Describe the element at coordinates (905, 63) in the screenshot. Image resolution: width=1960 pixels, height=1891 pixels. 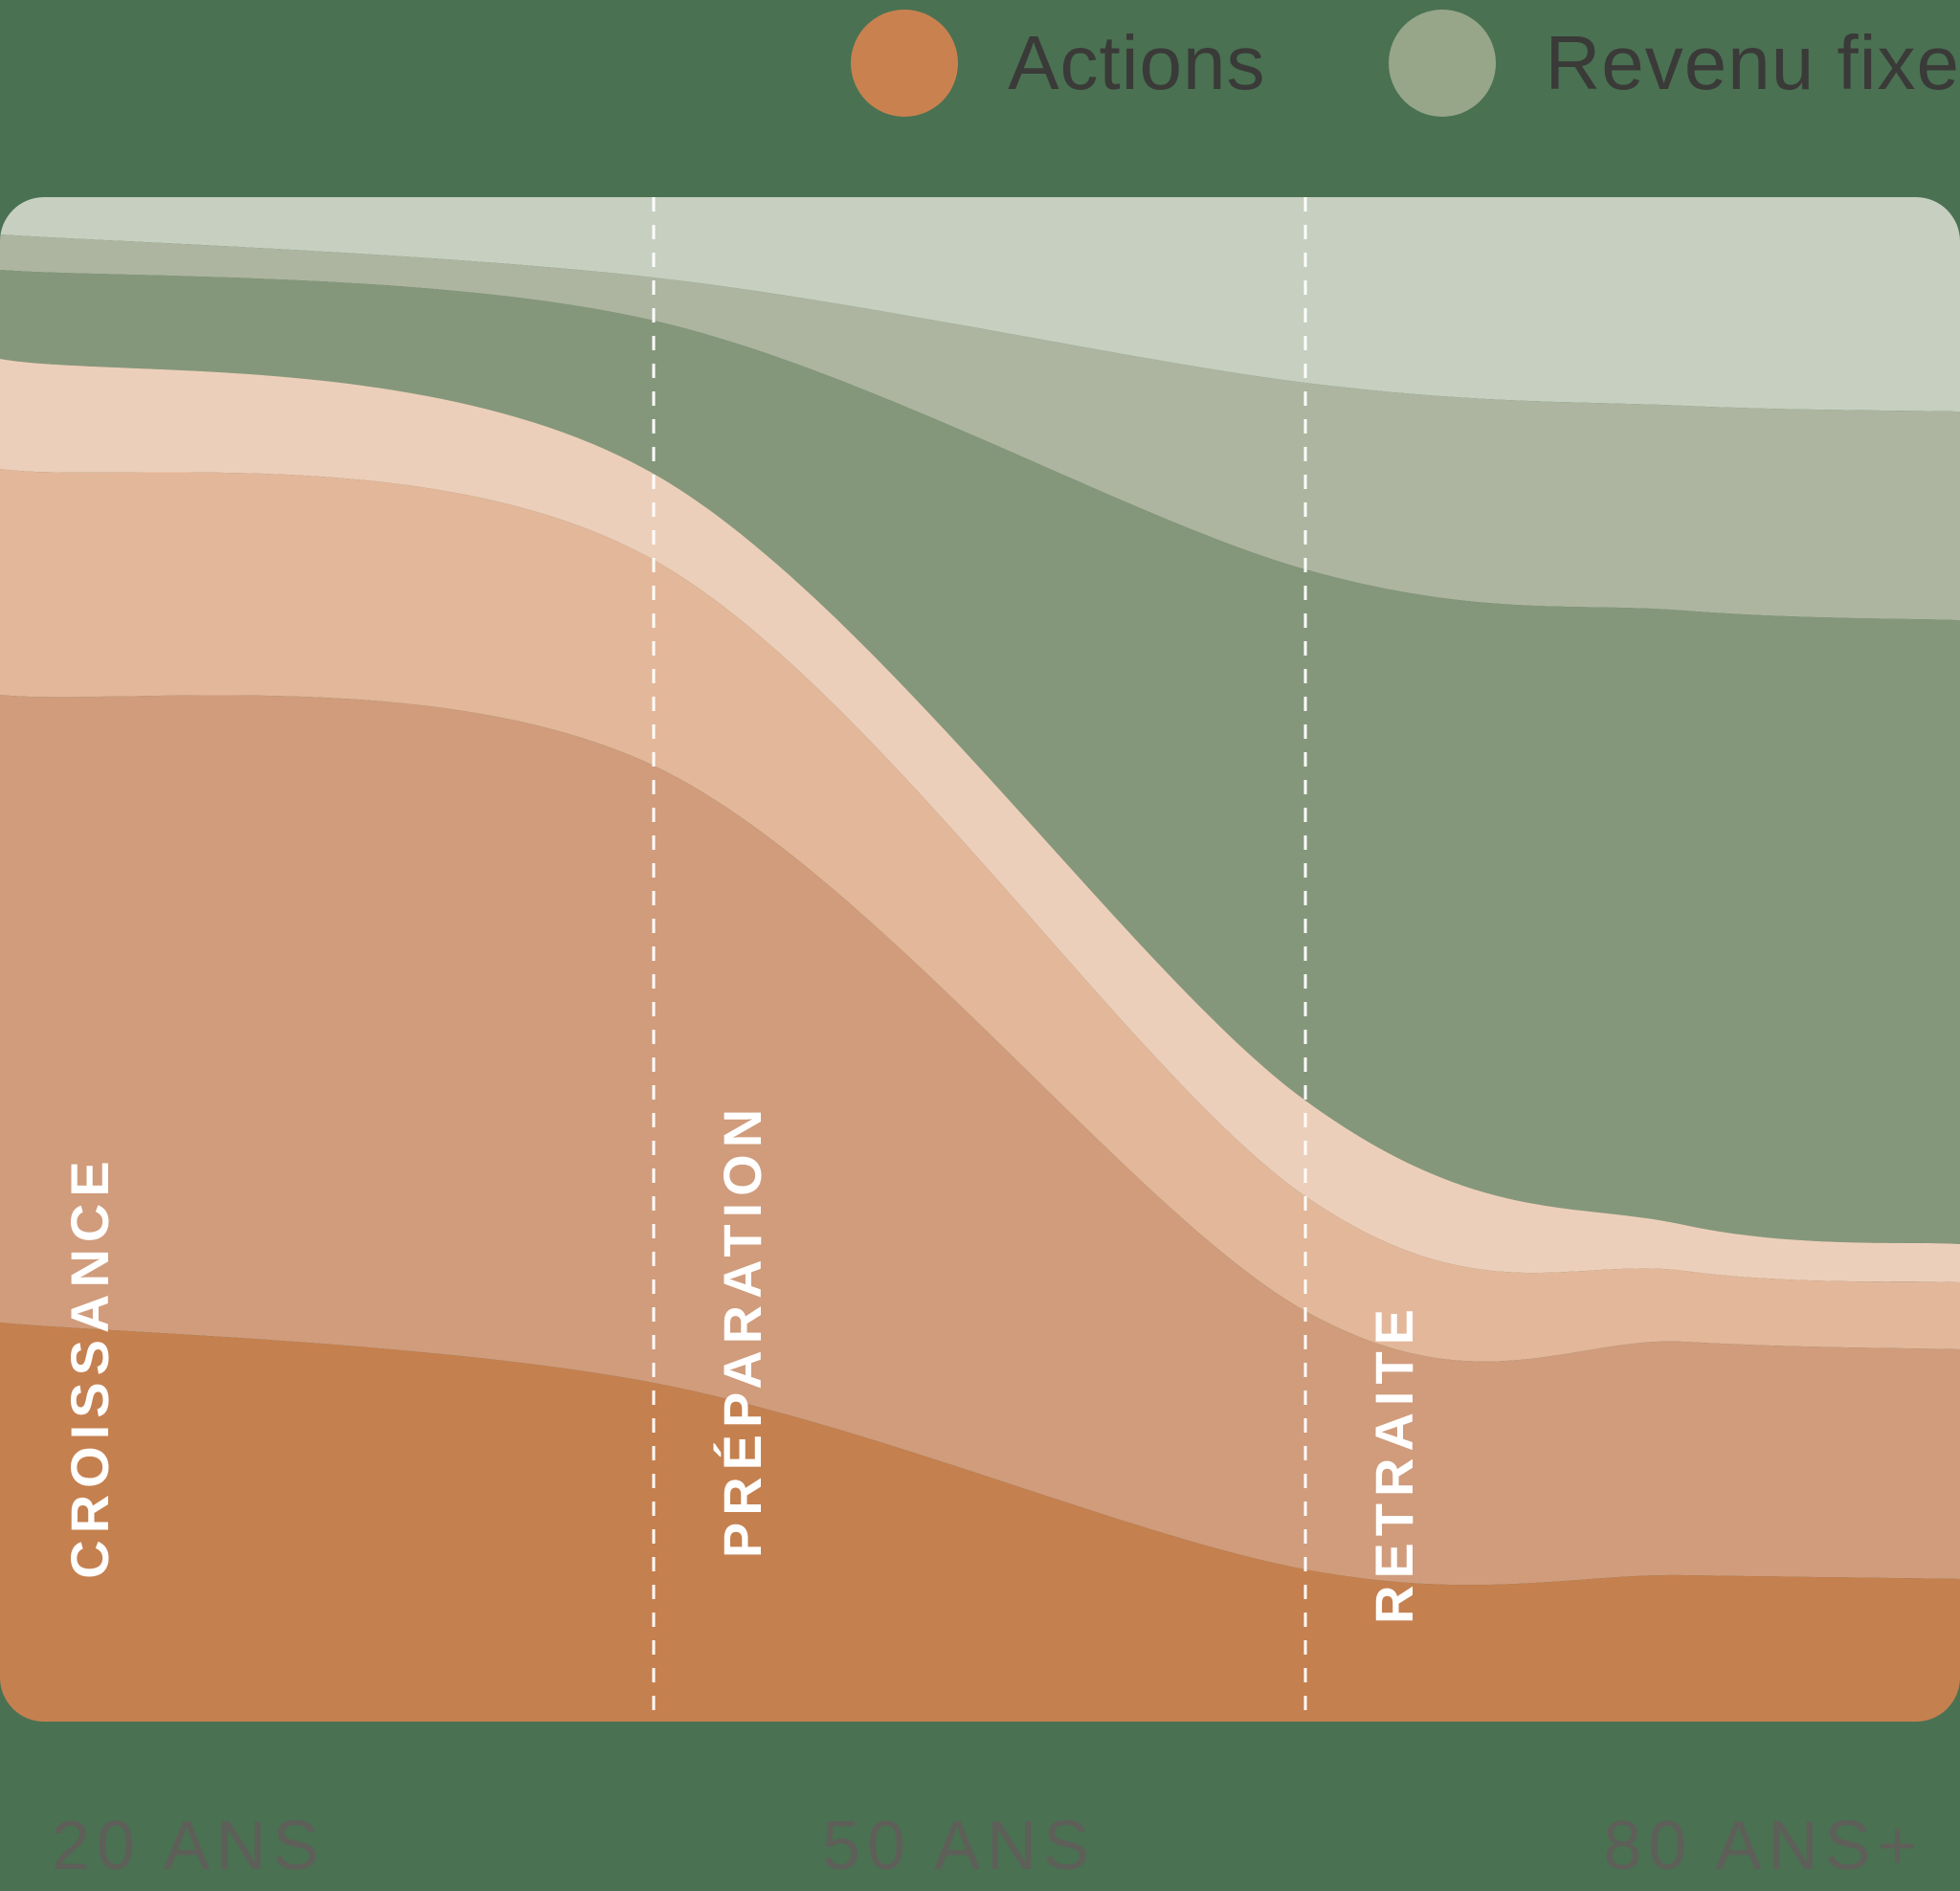
I see `actions-color-dot-icon` at that location.